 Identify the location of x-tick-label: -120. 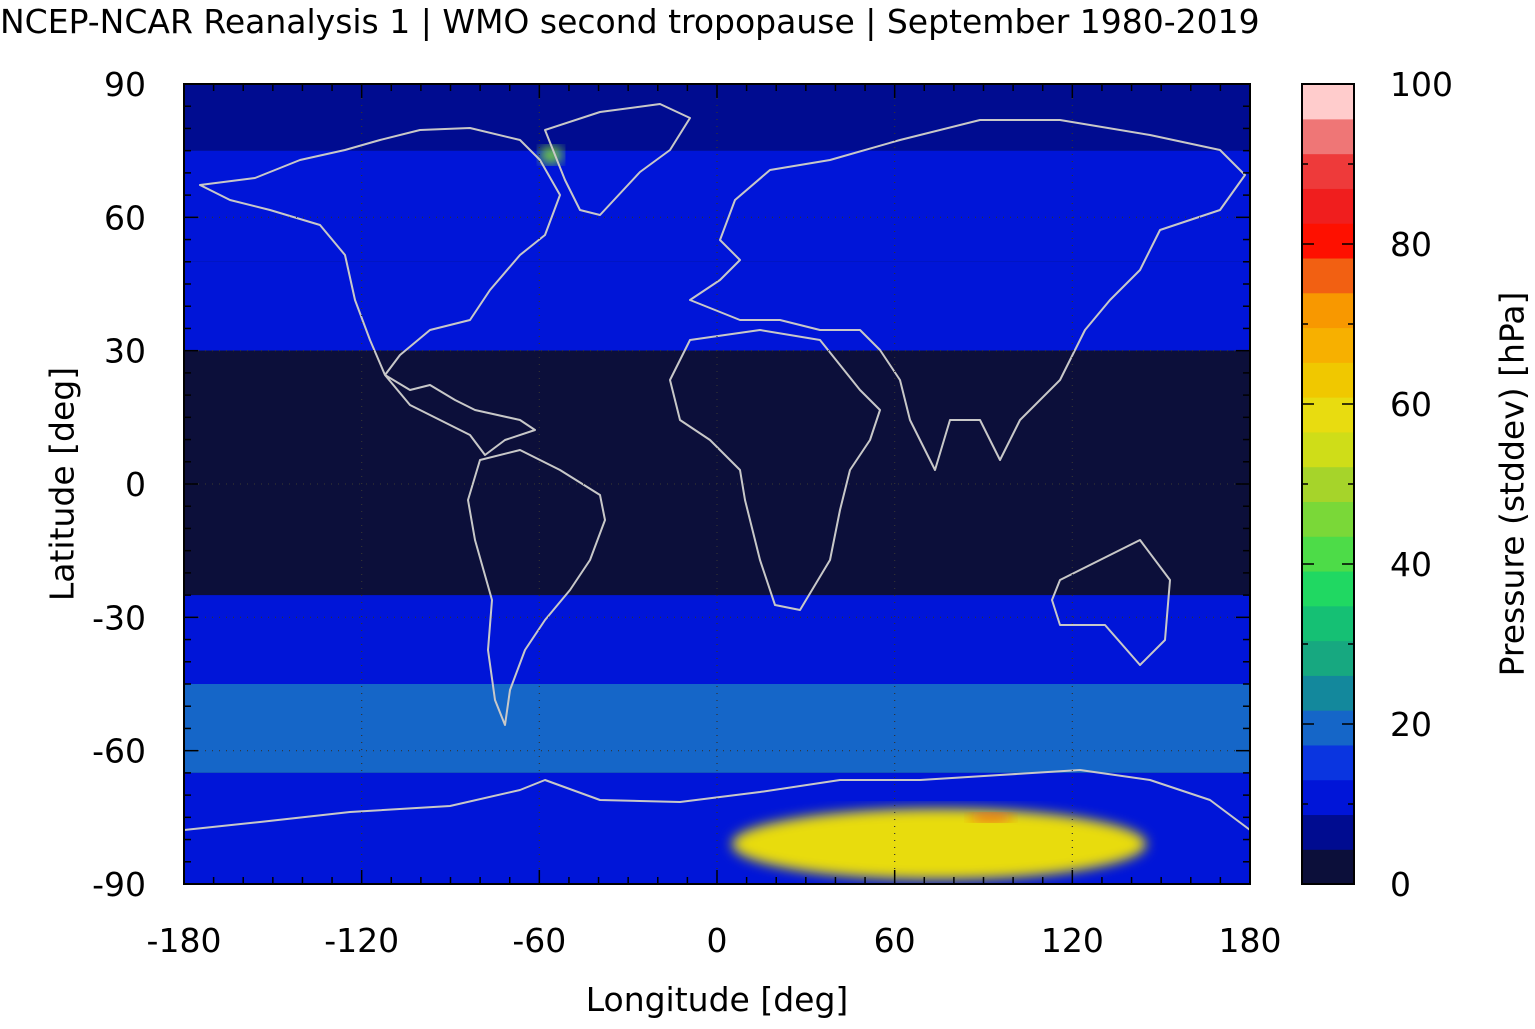
(361, 940).